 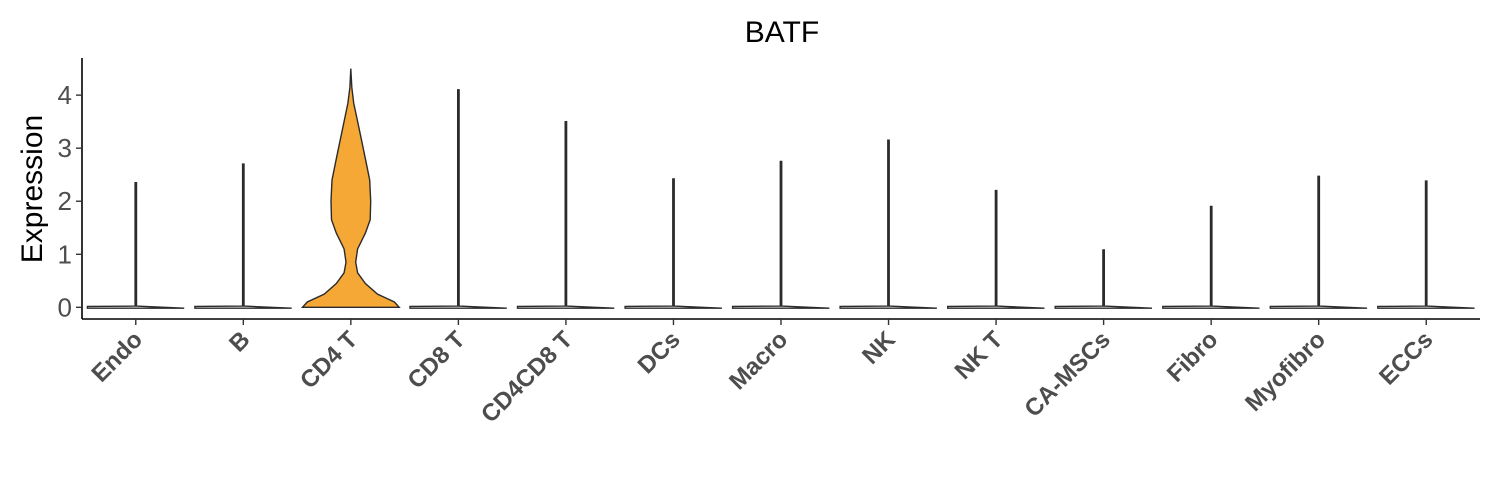 I want to click on violin-macro, so click(x=780, y=234).